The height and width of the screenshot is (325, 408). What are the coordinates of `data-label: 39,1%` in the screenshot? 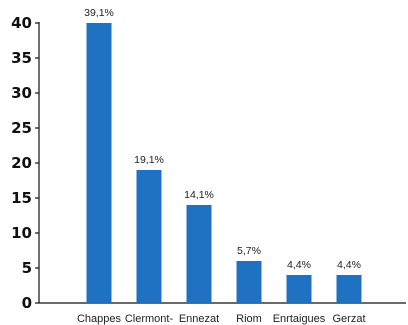 It's located at (99, 13).